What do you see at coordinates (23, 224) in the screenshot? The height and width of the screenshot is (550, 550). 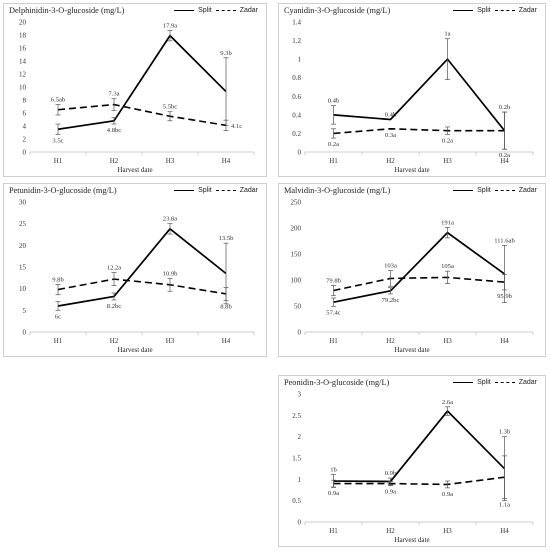 I see `y-tick-label: 25` at bounding box center [23, 224].